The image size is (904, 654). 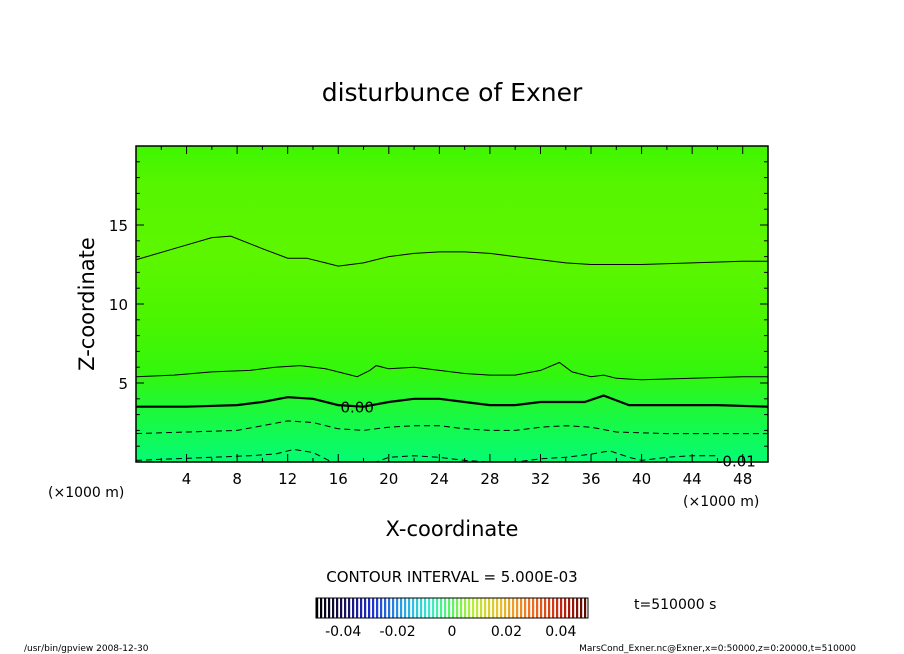 I want to click on colorbar-tick-label: -0.04, so click(x=343, y=632).